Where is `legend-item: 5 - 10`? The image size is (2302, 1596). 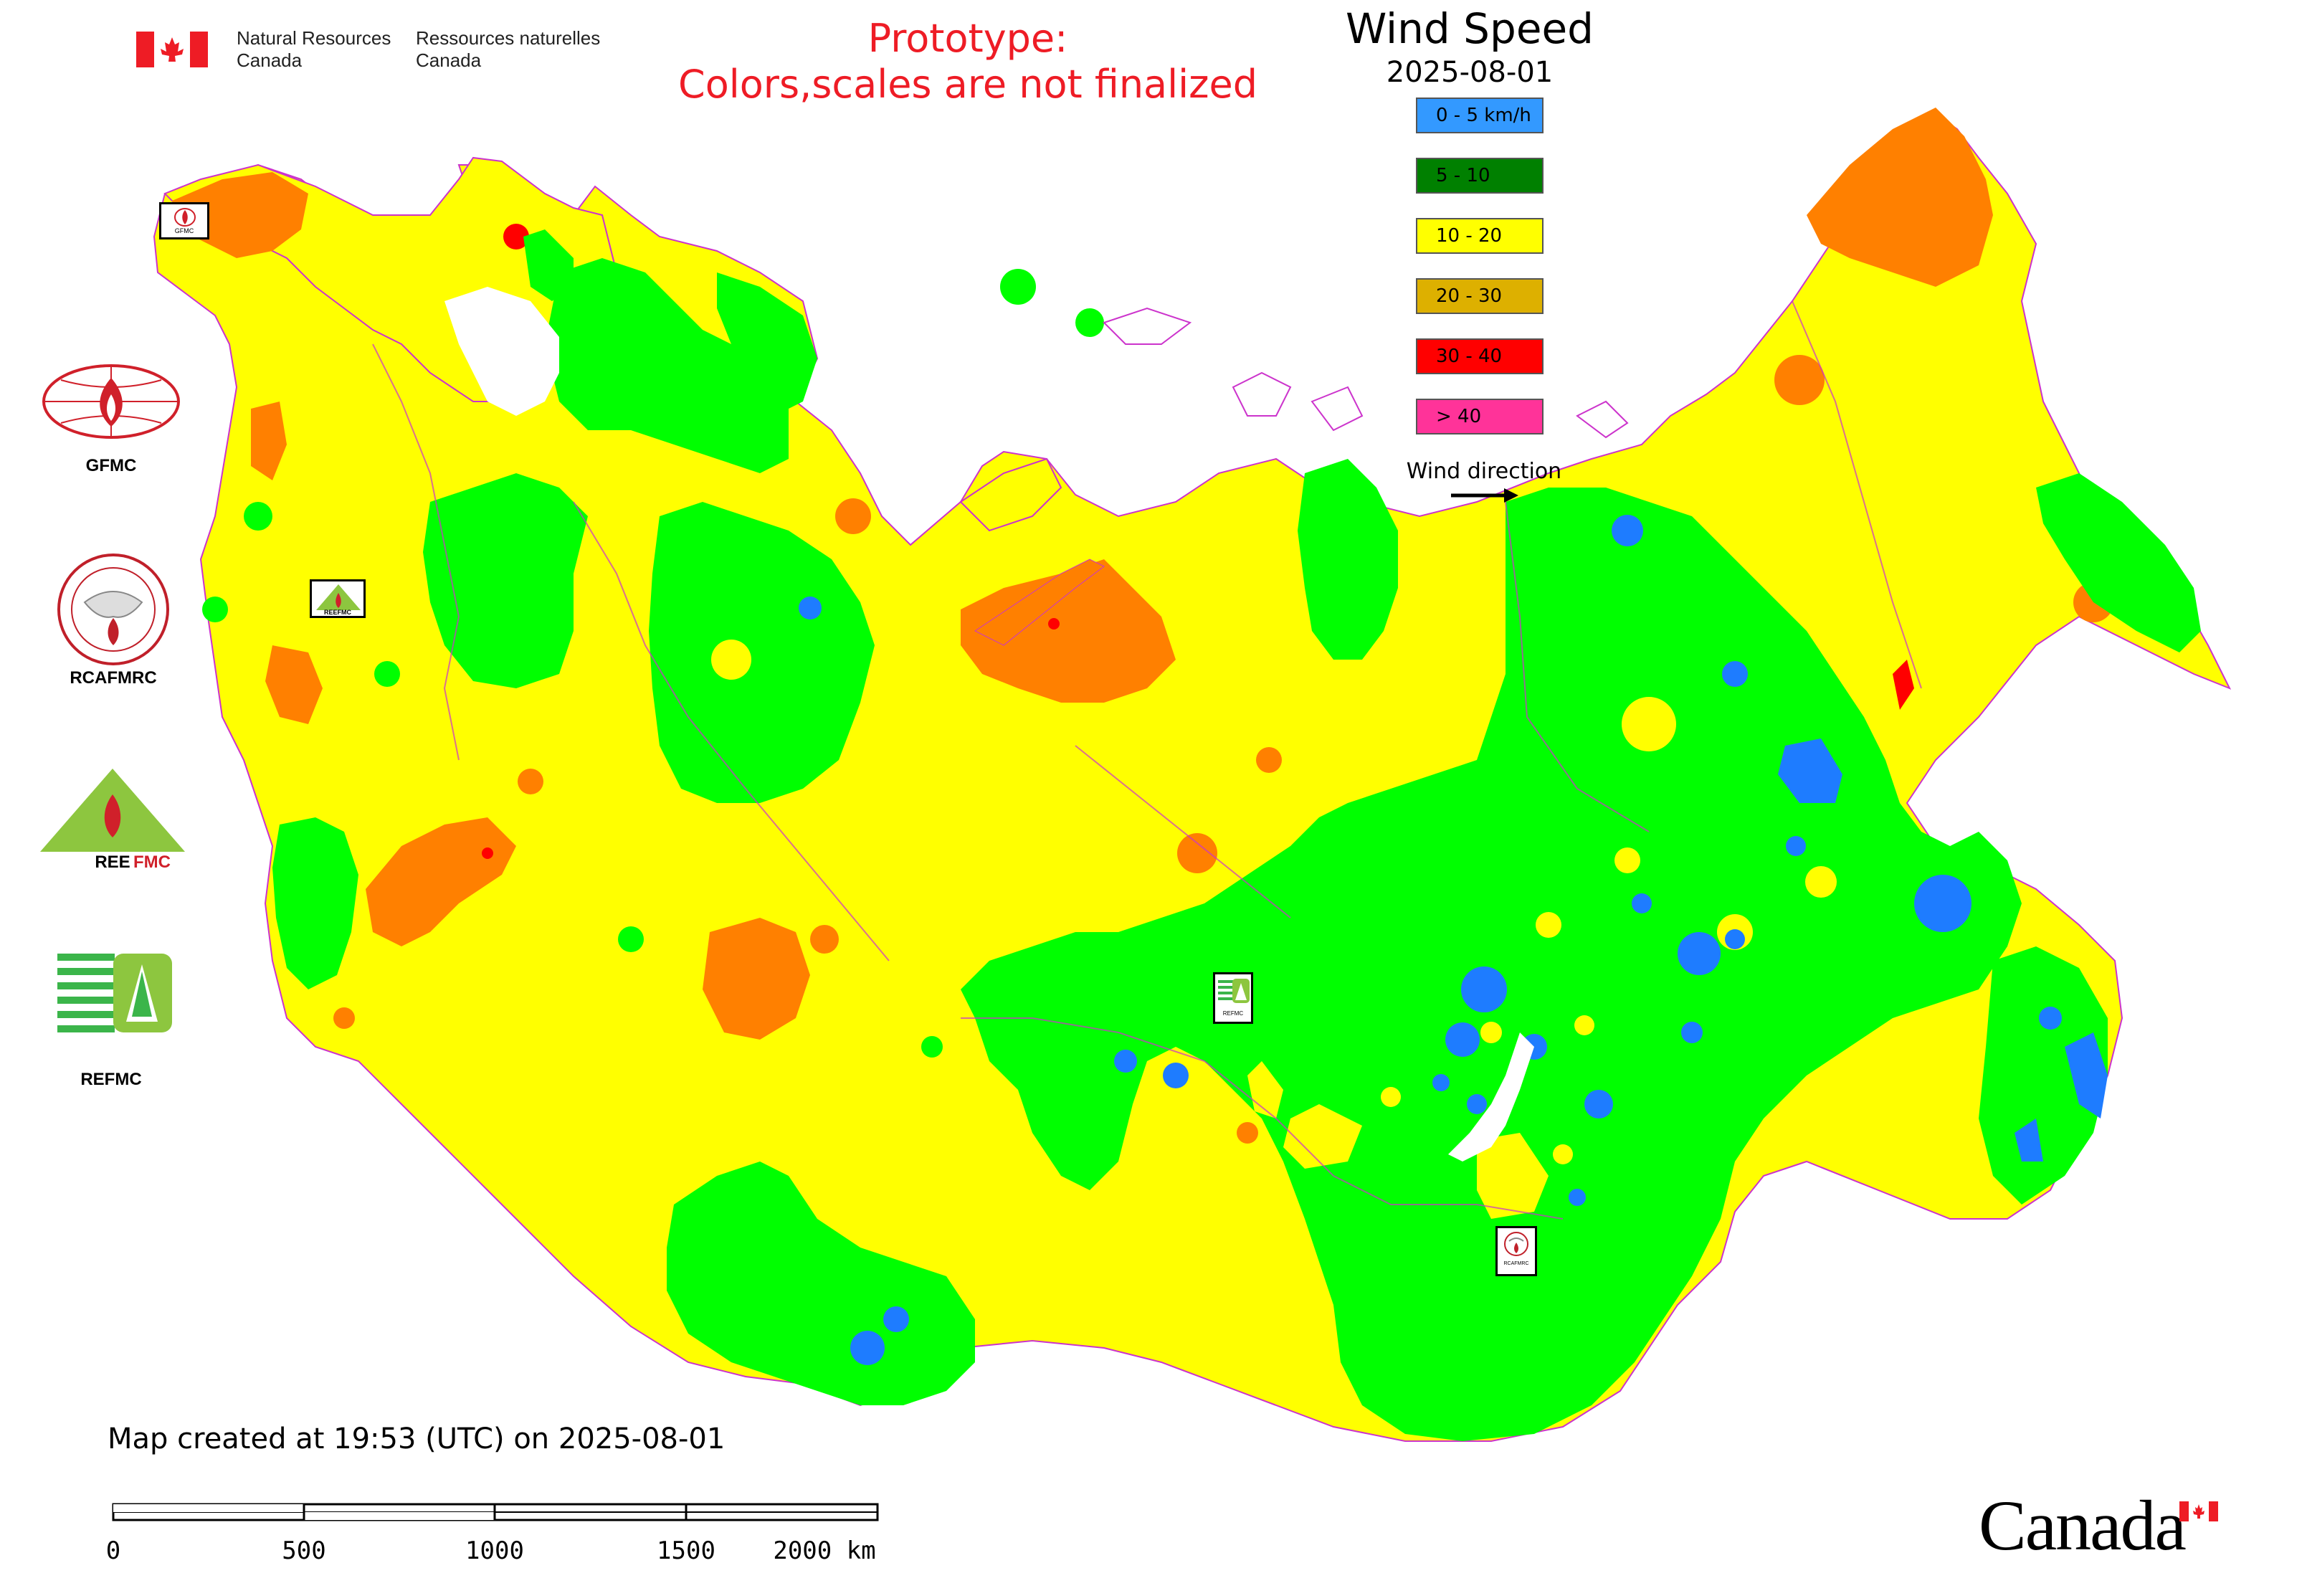
legend-item: 5 - 10 is located at coordinates (1480, 176).